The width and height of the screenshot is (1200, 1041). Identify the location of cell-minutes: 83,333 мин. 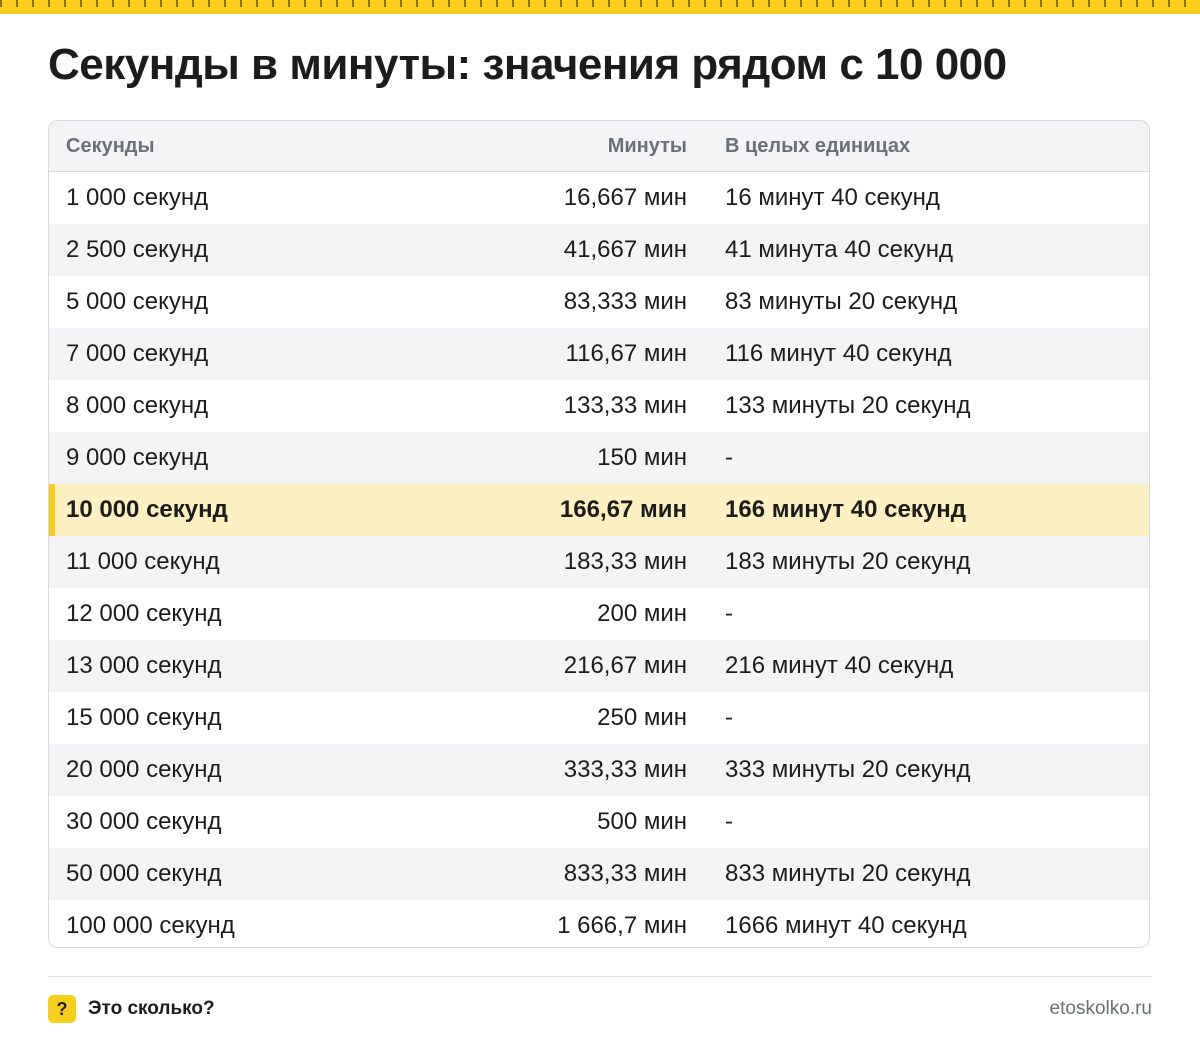
(625, 301).